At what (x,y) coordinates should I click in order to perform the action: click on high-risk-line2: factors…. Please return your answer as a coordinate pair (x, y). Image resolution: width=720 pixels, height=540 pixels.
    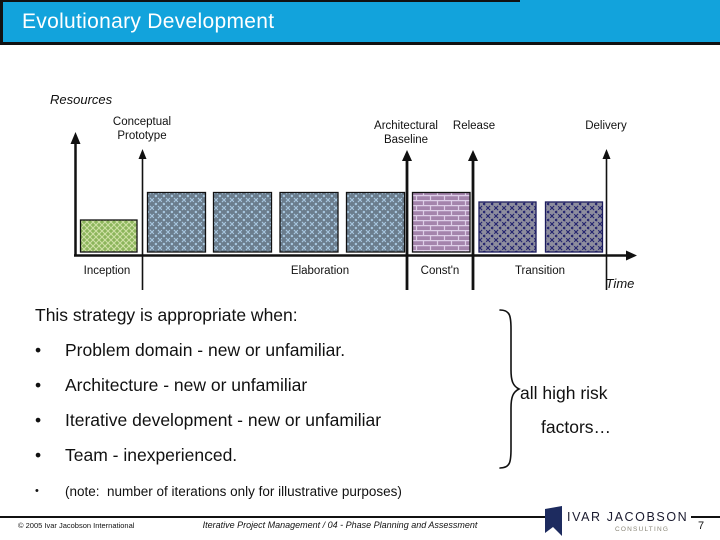
    Looking at the image, I should click on (576, 427).